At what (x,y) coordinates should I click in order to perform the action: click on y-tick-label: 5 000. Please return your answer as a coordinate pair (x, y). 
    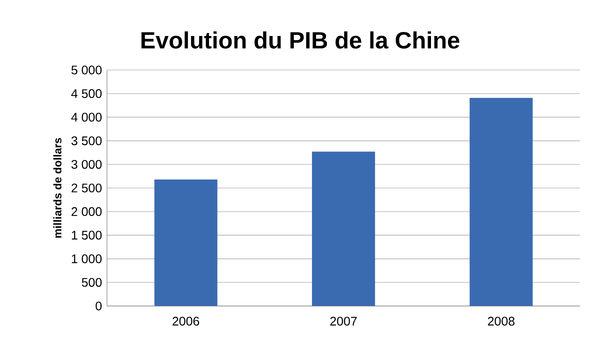
    Looking at the image, I should click on (86, 70).